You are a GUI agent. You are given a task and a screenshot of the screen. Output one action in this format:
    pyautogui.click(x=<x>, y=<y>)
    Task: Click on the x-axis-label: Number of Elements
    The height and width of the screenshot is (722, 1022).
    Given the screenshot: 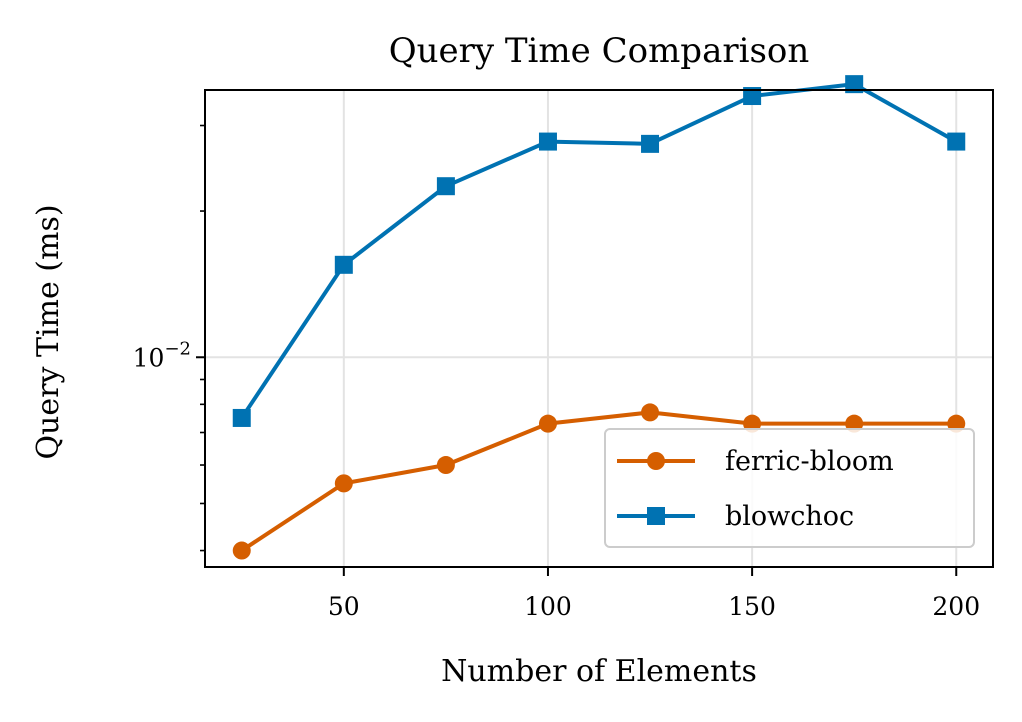 What is the action you would take?
    pyautogui.click(x=599, y=671)
    